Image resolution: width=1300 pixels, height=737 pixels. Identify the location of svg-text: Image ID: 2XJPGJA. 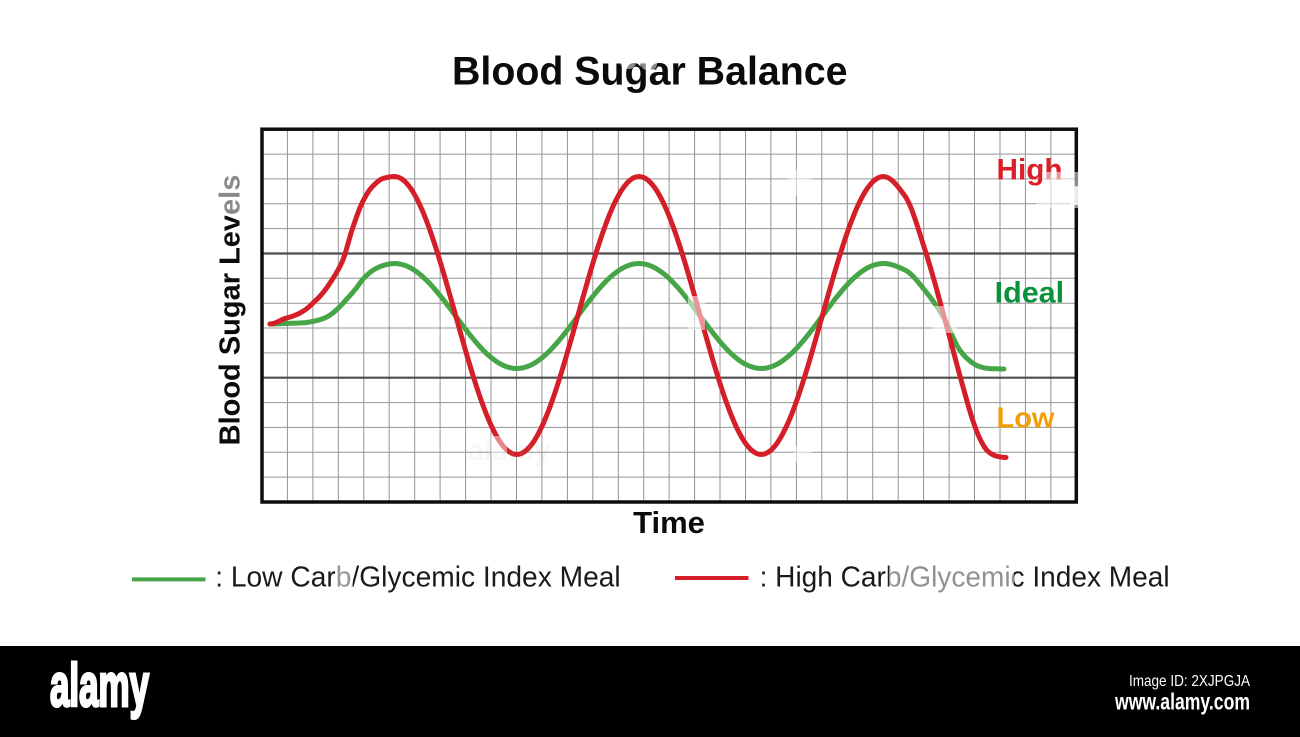
(1189, 681).